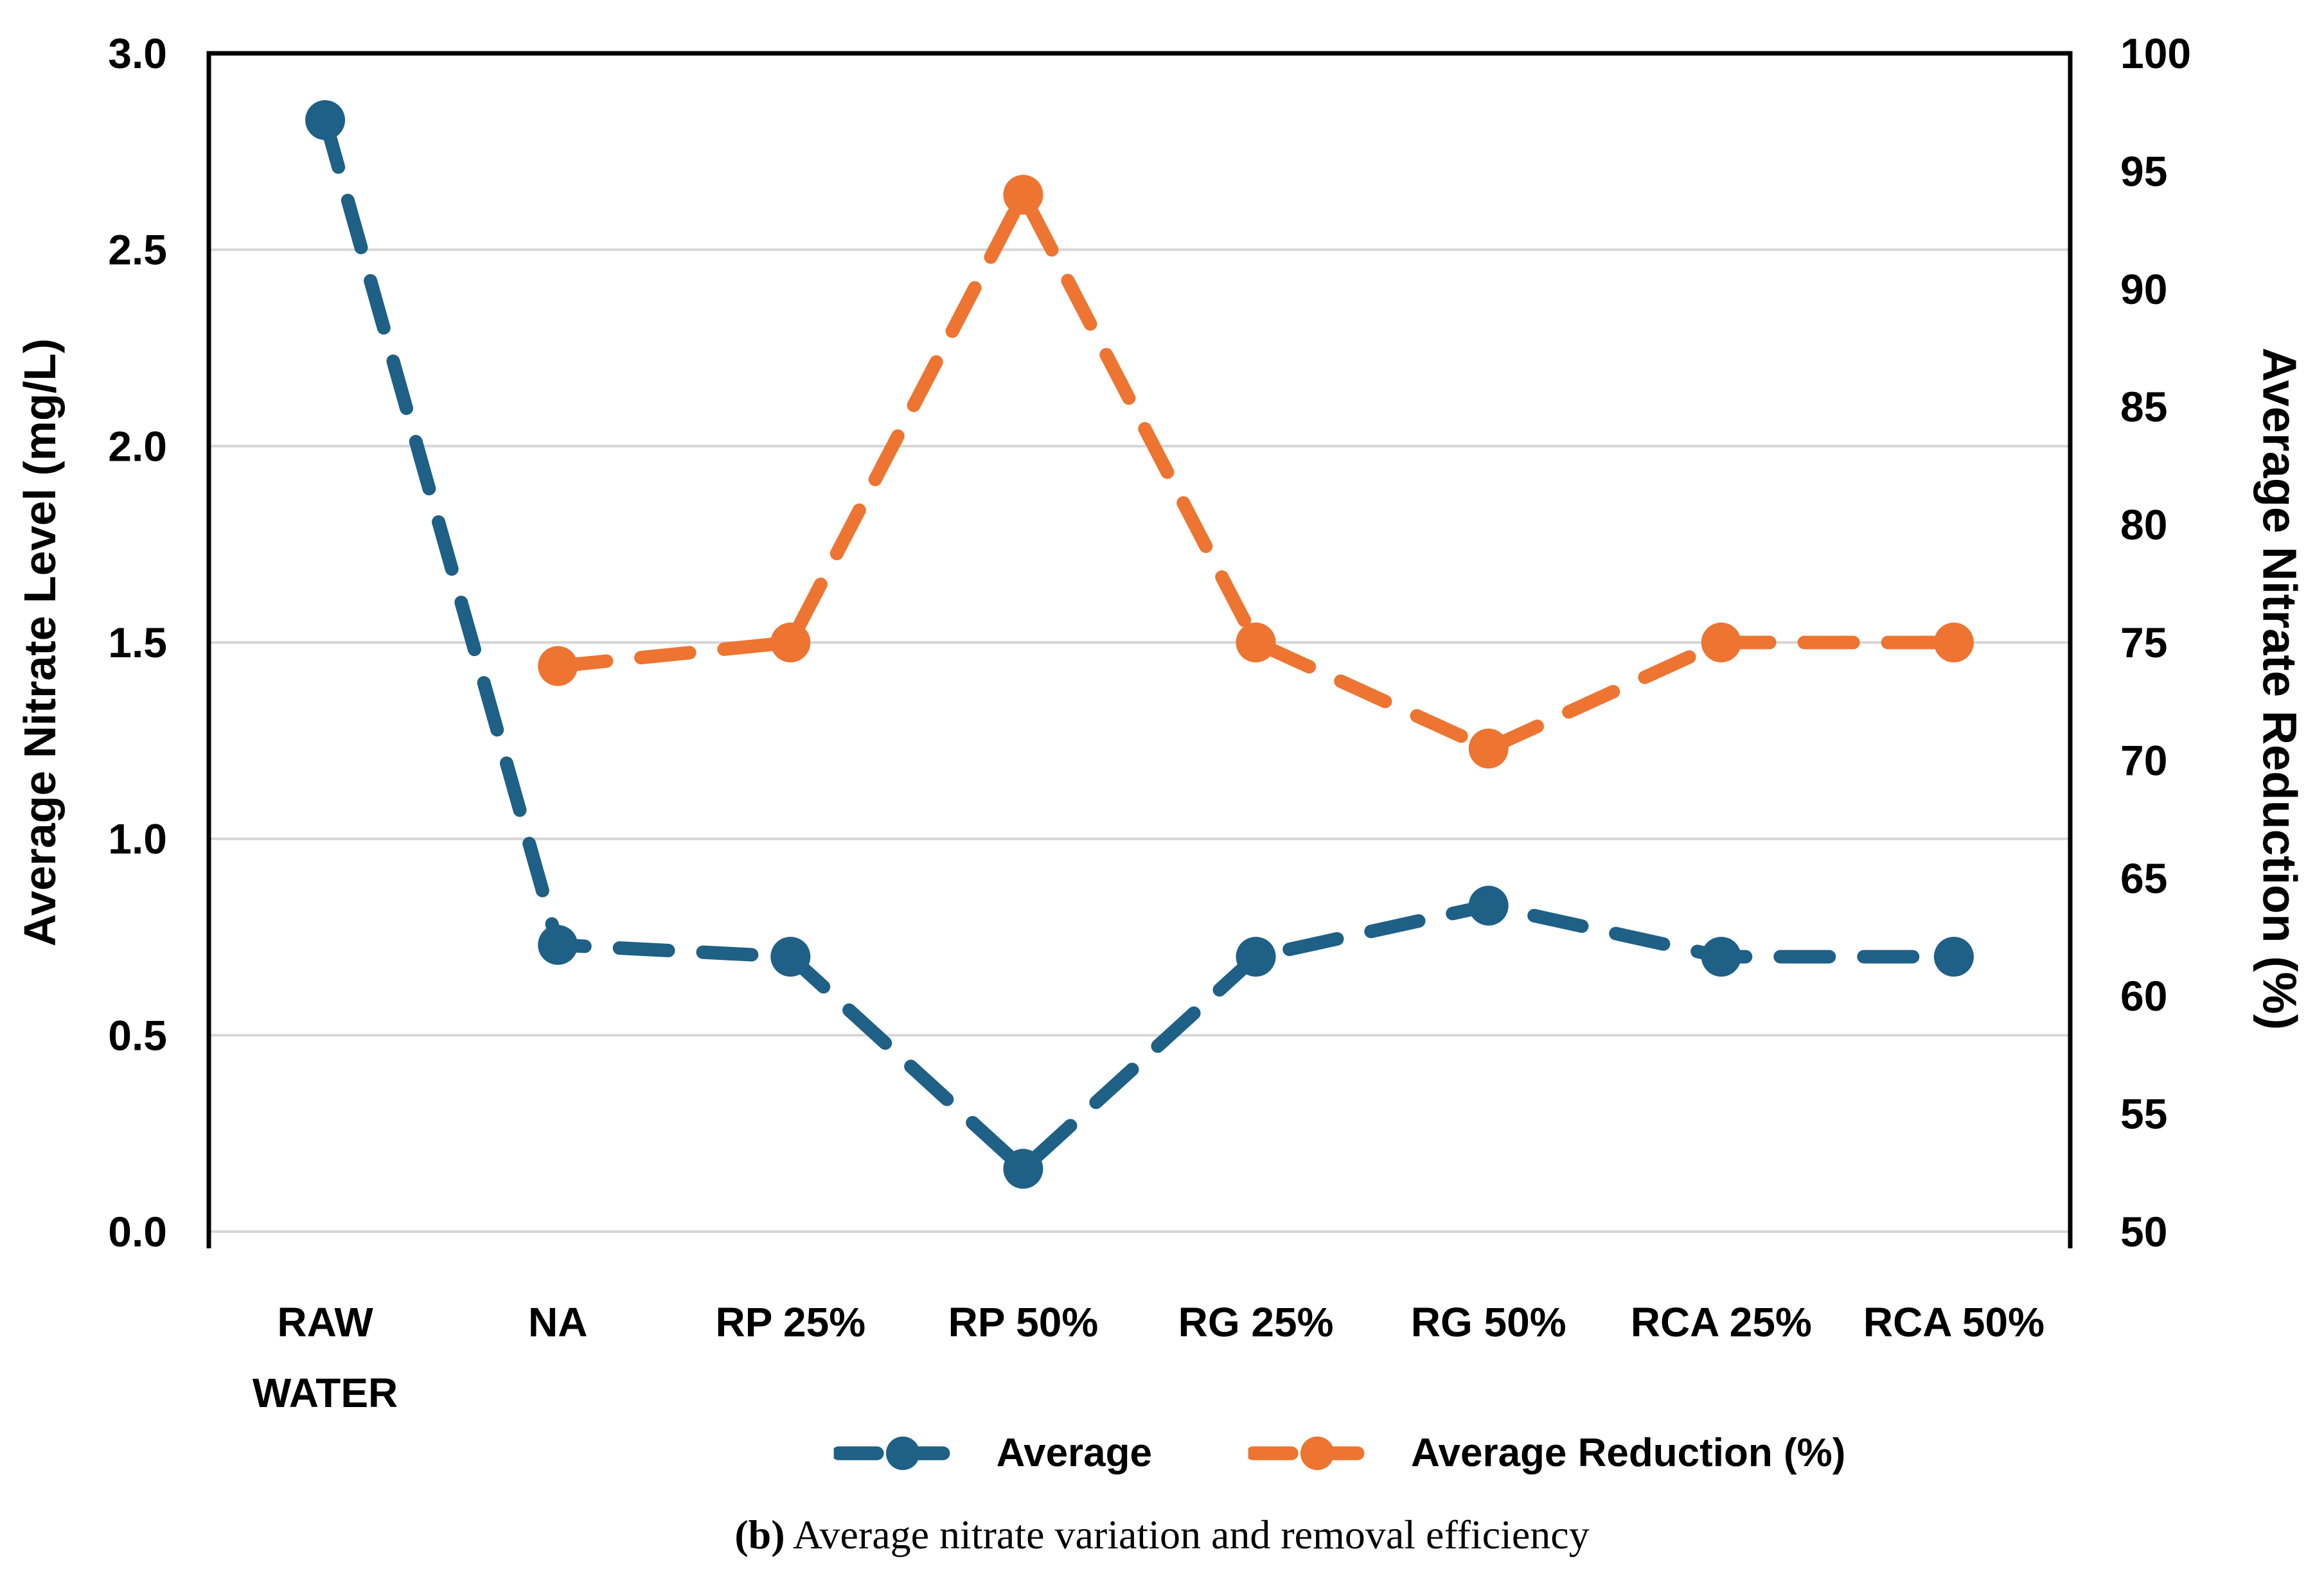 The height and width of the screenshot is (1594, 2324). I want to click on legend-label-average: Average, so click(1074, 1453).